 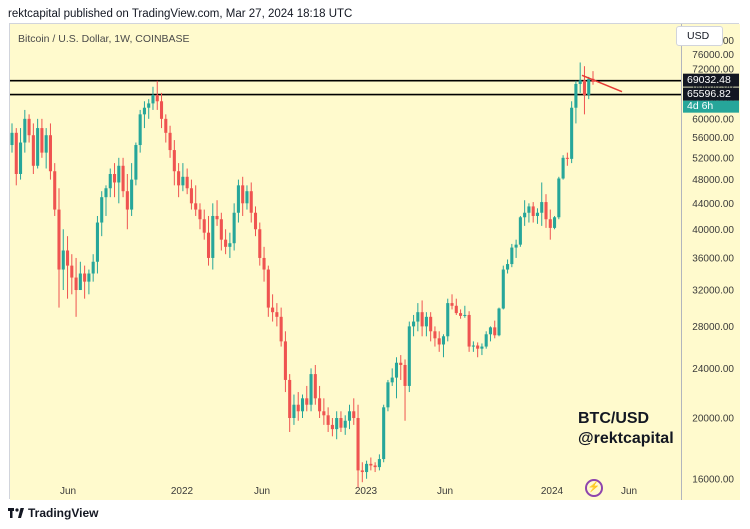 I want to click on x-tick-label: 2023, so click(x=366, y=491).